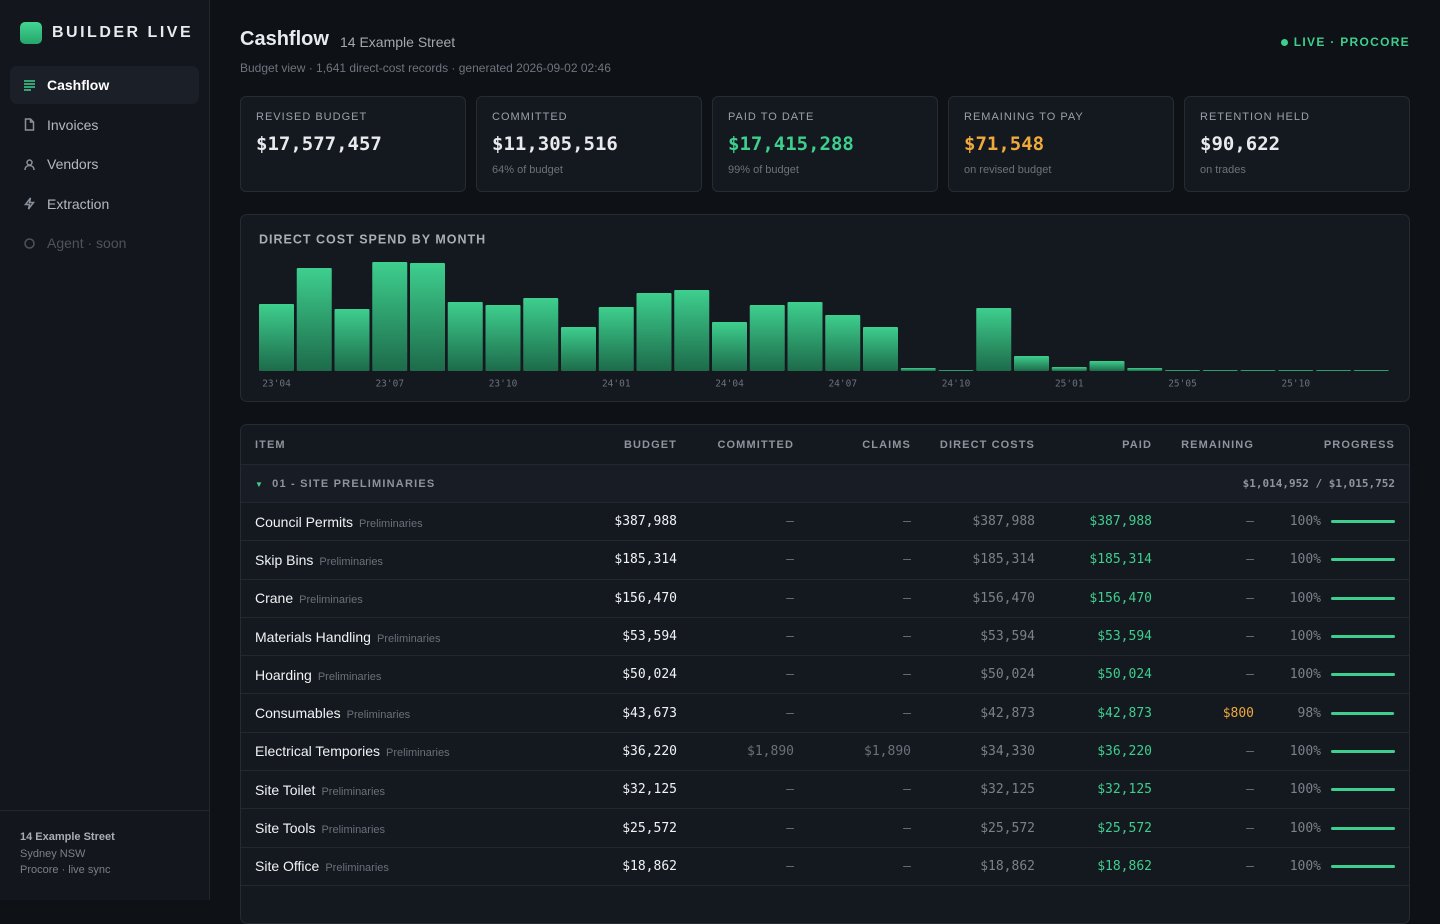 This screenshot has width=1440, height=924. I want to click on column-header: CLAIMS, so click(886, 444).